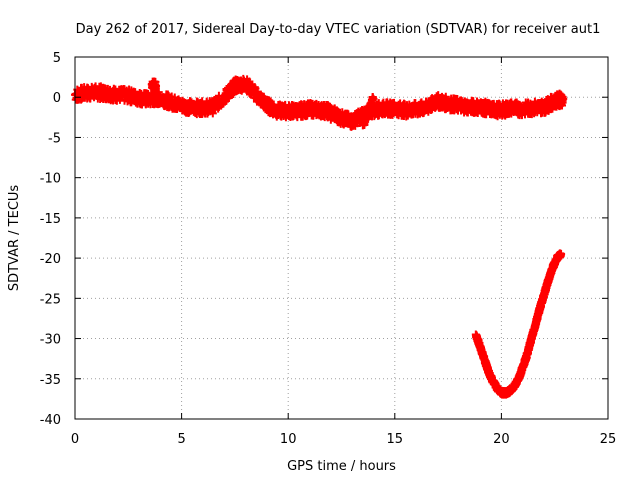 This screenshot has height=480, width=640. What do you see at coordinates (14, 238) in the screenshot?
I see `y-axis-label: SDTVAR / TECUs` at bounding box center [14, 238].